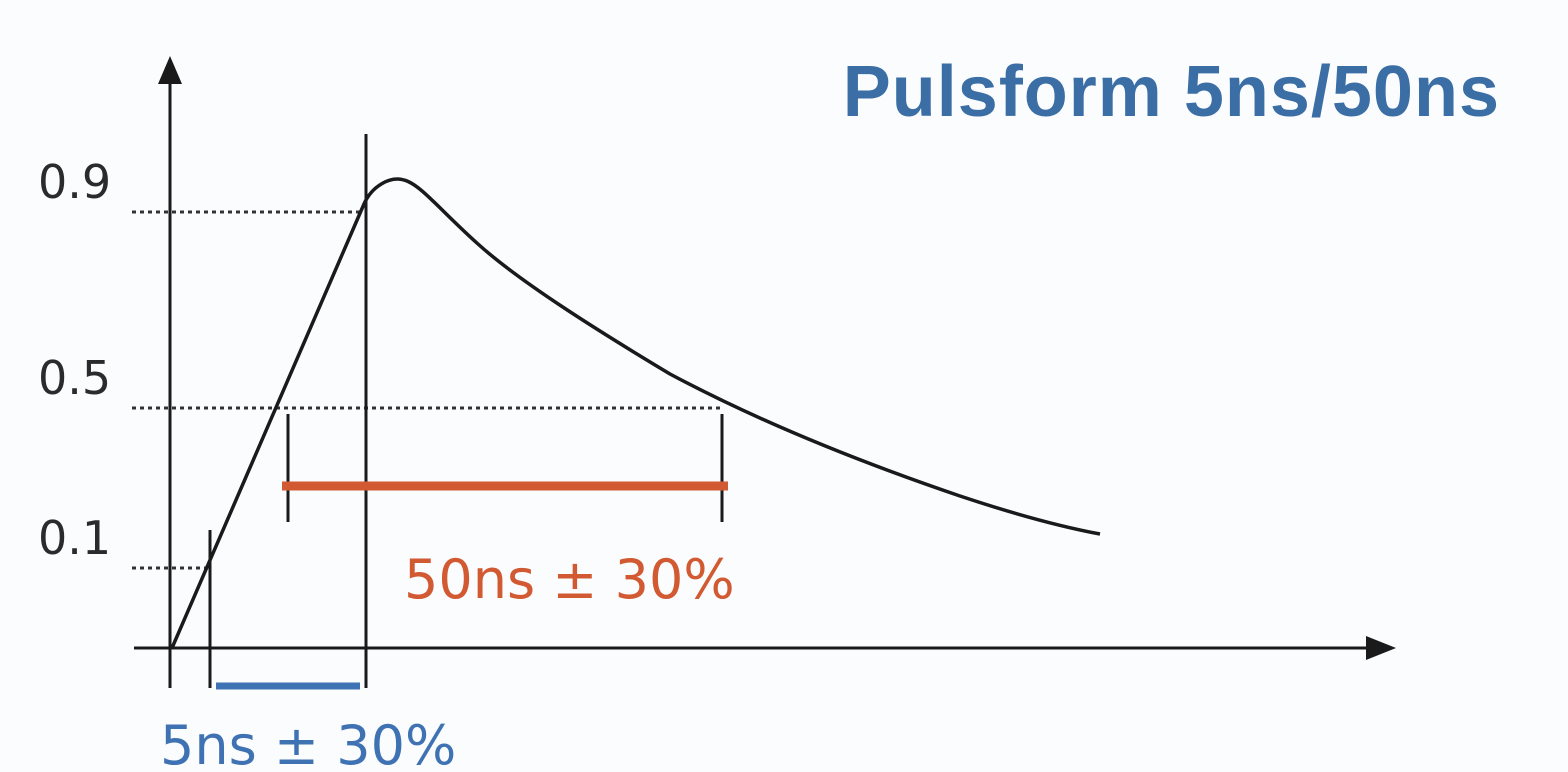 The height and width of the screenshot is (772, 1568). I want to click on y-tick-label-0-1: 0.1, so click(74, 538).